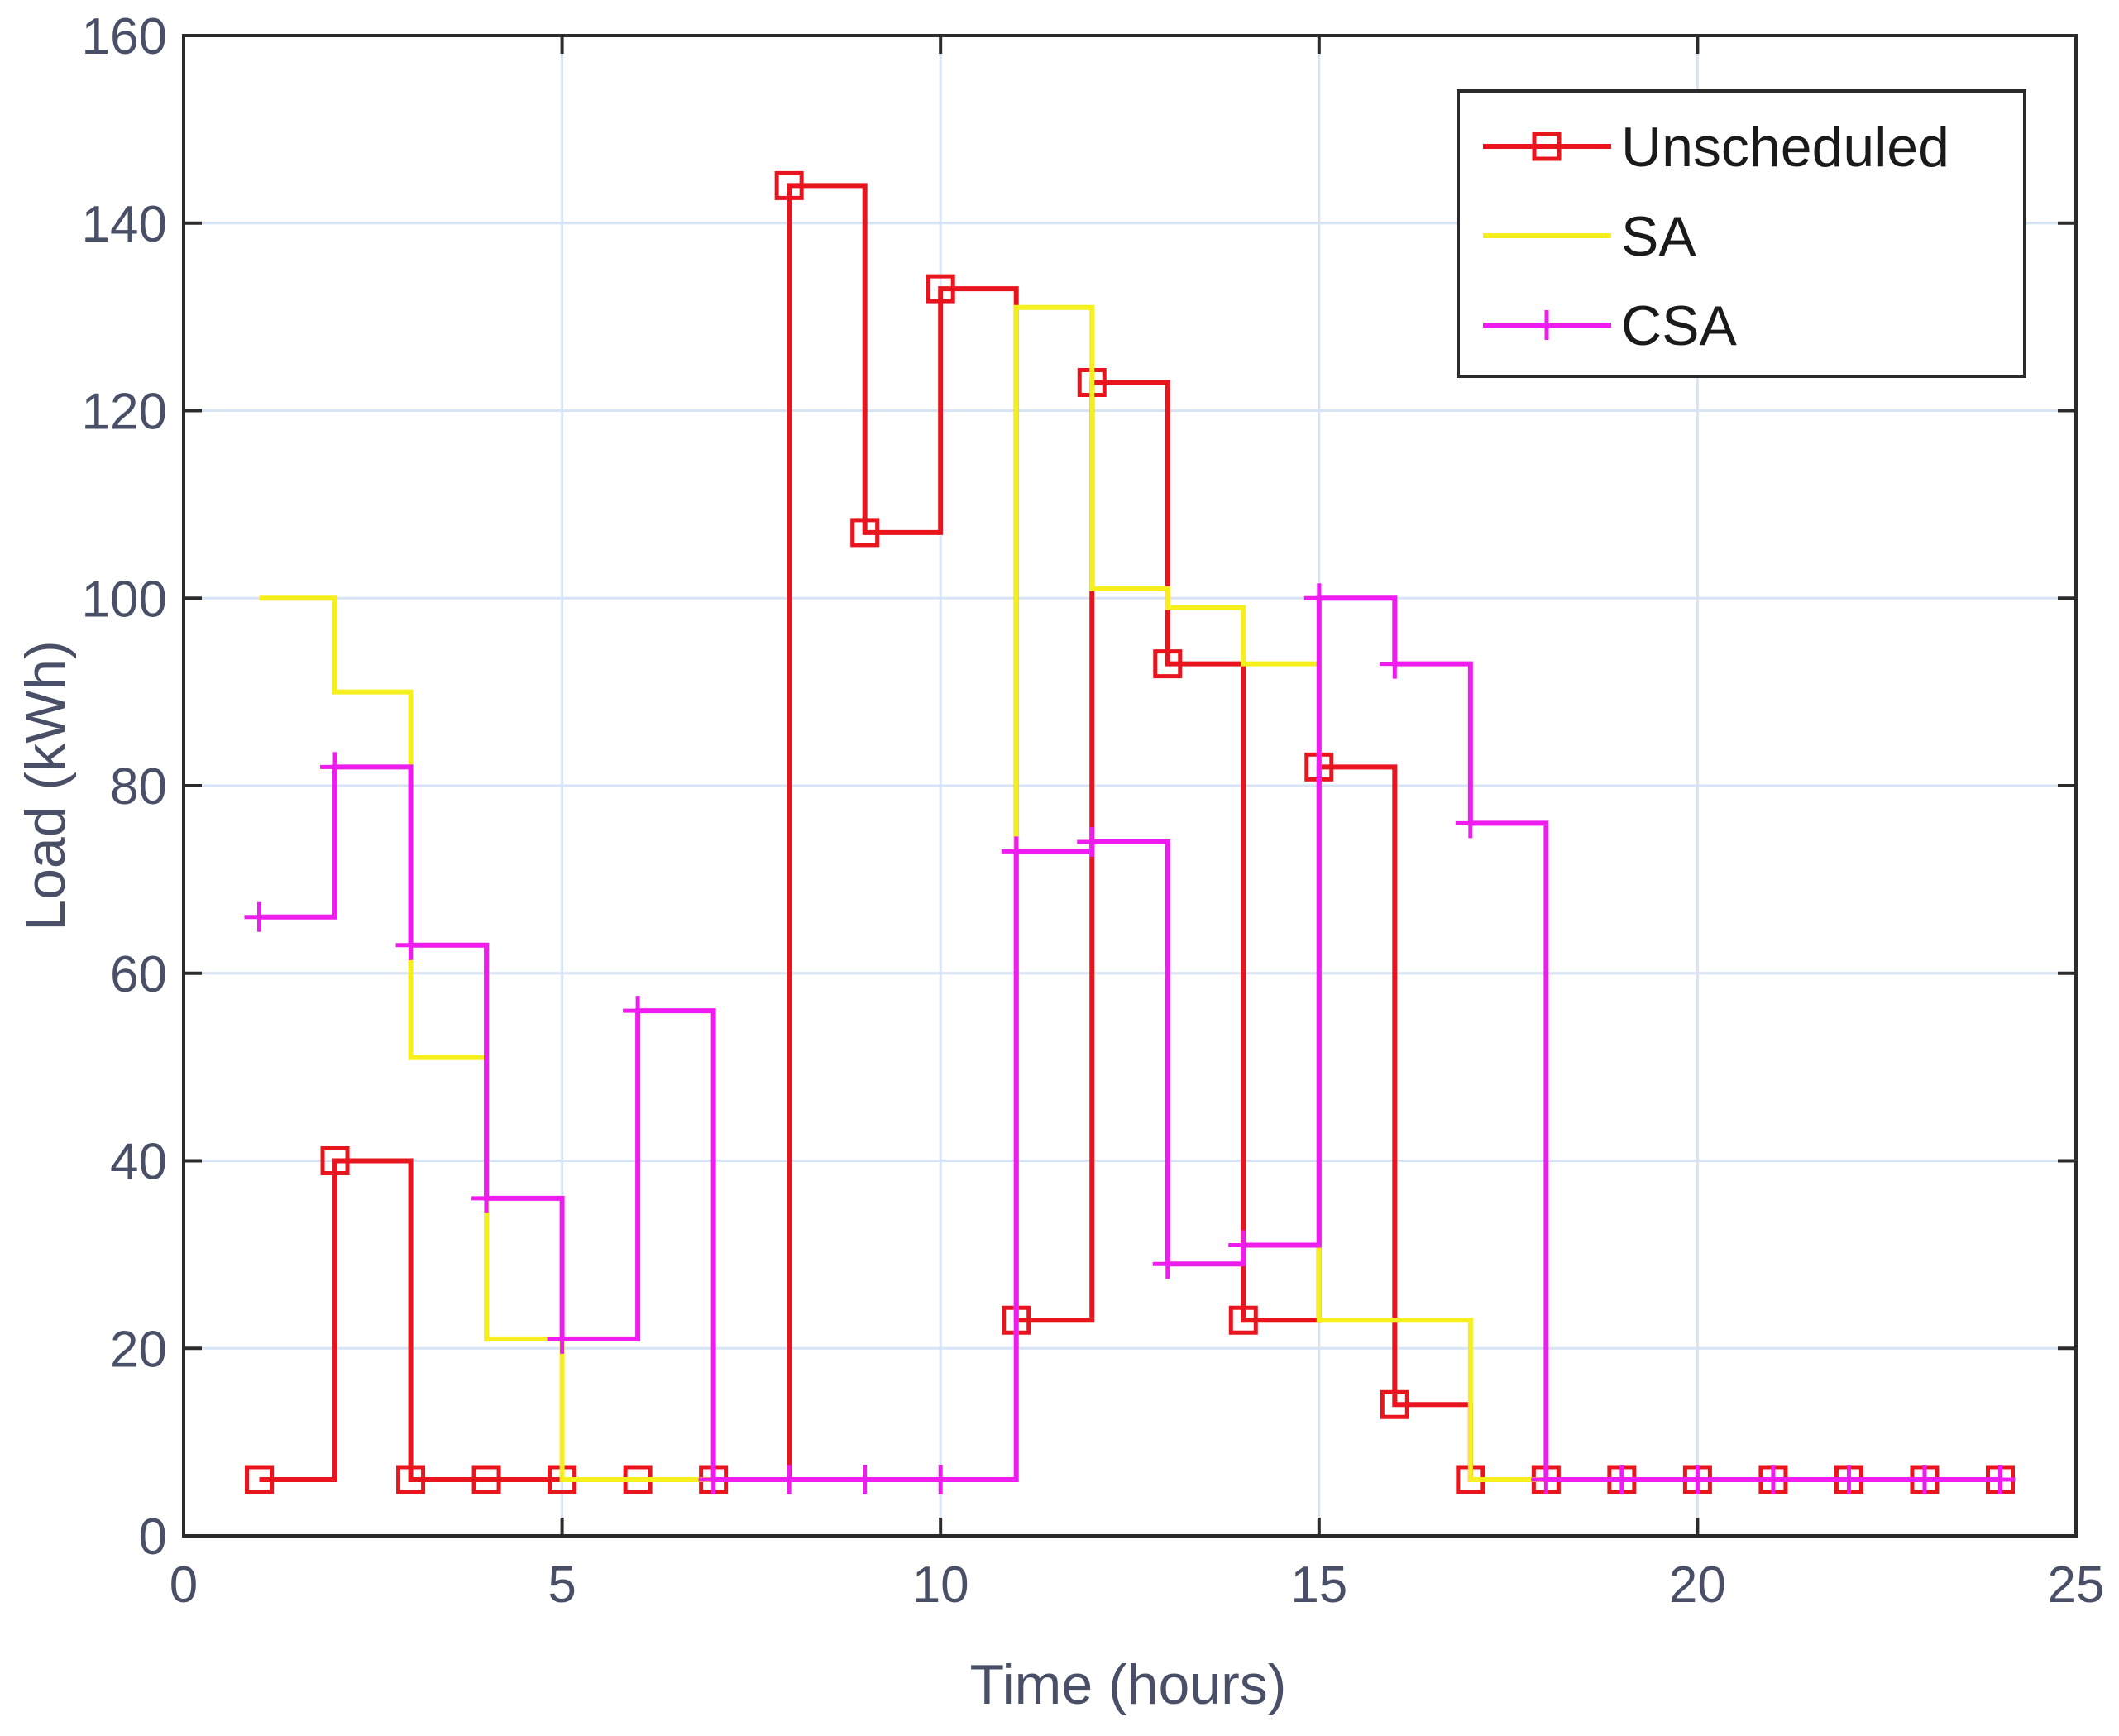  Describe the element at coordinates (138, 786) in the screenshot. I see `y-tick-label: 80` at that location.